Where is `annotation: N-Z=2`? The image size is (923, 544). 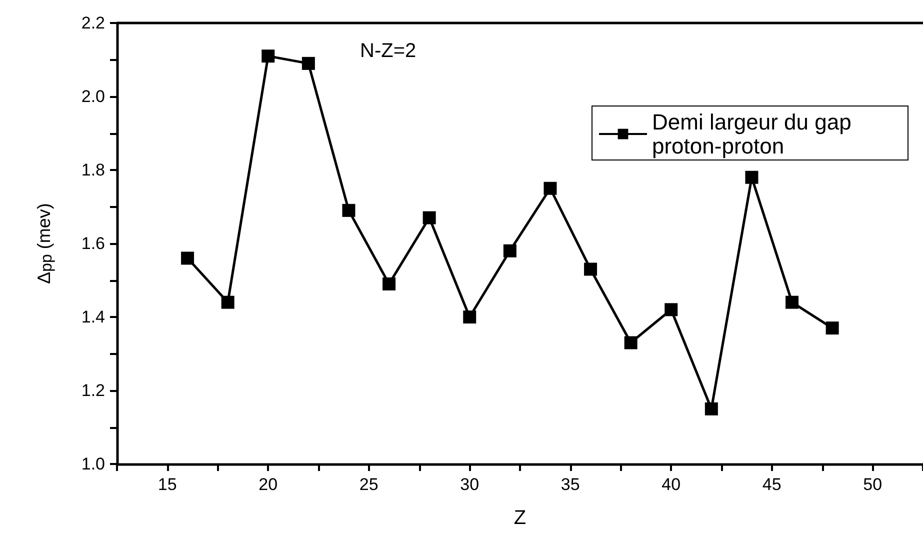 annotation: N-Z=2 is located at coordinates (388, 51).